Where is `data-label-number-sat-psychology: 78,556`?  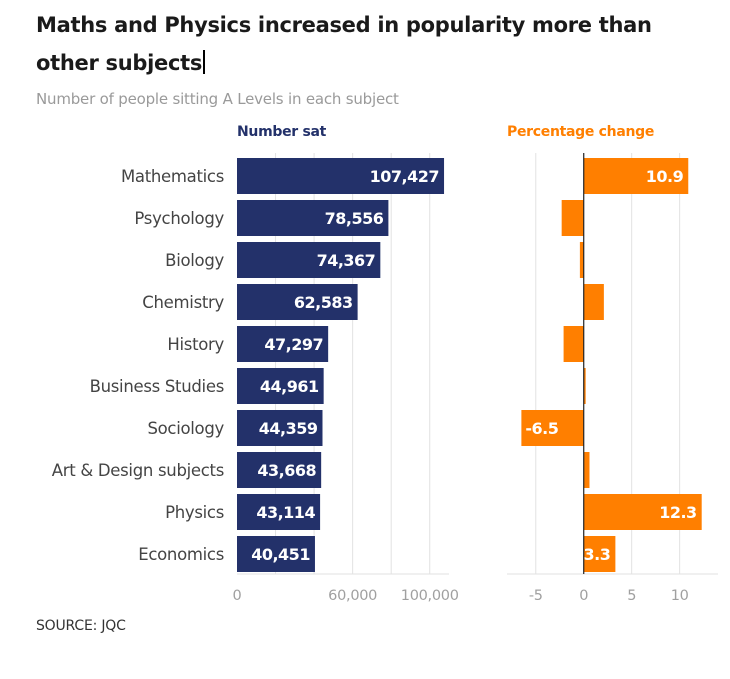
data-label-number-sat-psychology: 78,556 is located at coordinates (354, 218).